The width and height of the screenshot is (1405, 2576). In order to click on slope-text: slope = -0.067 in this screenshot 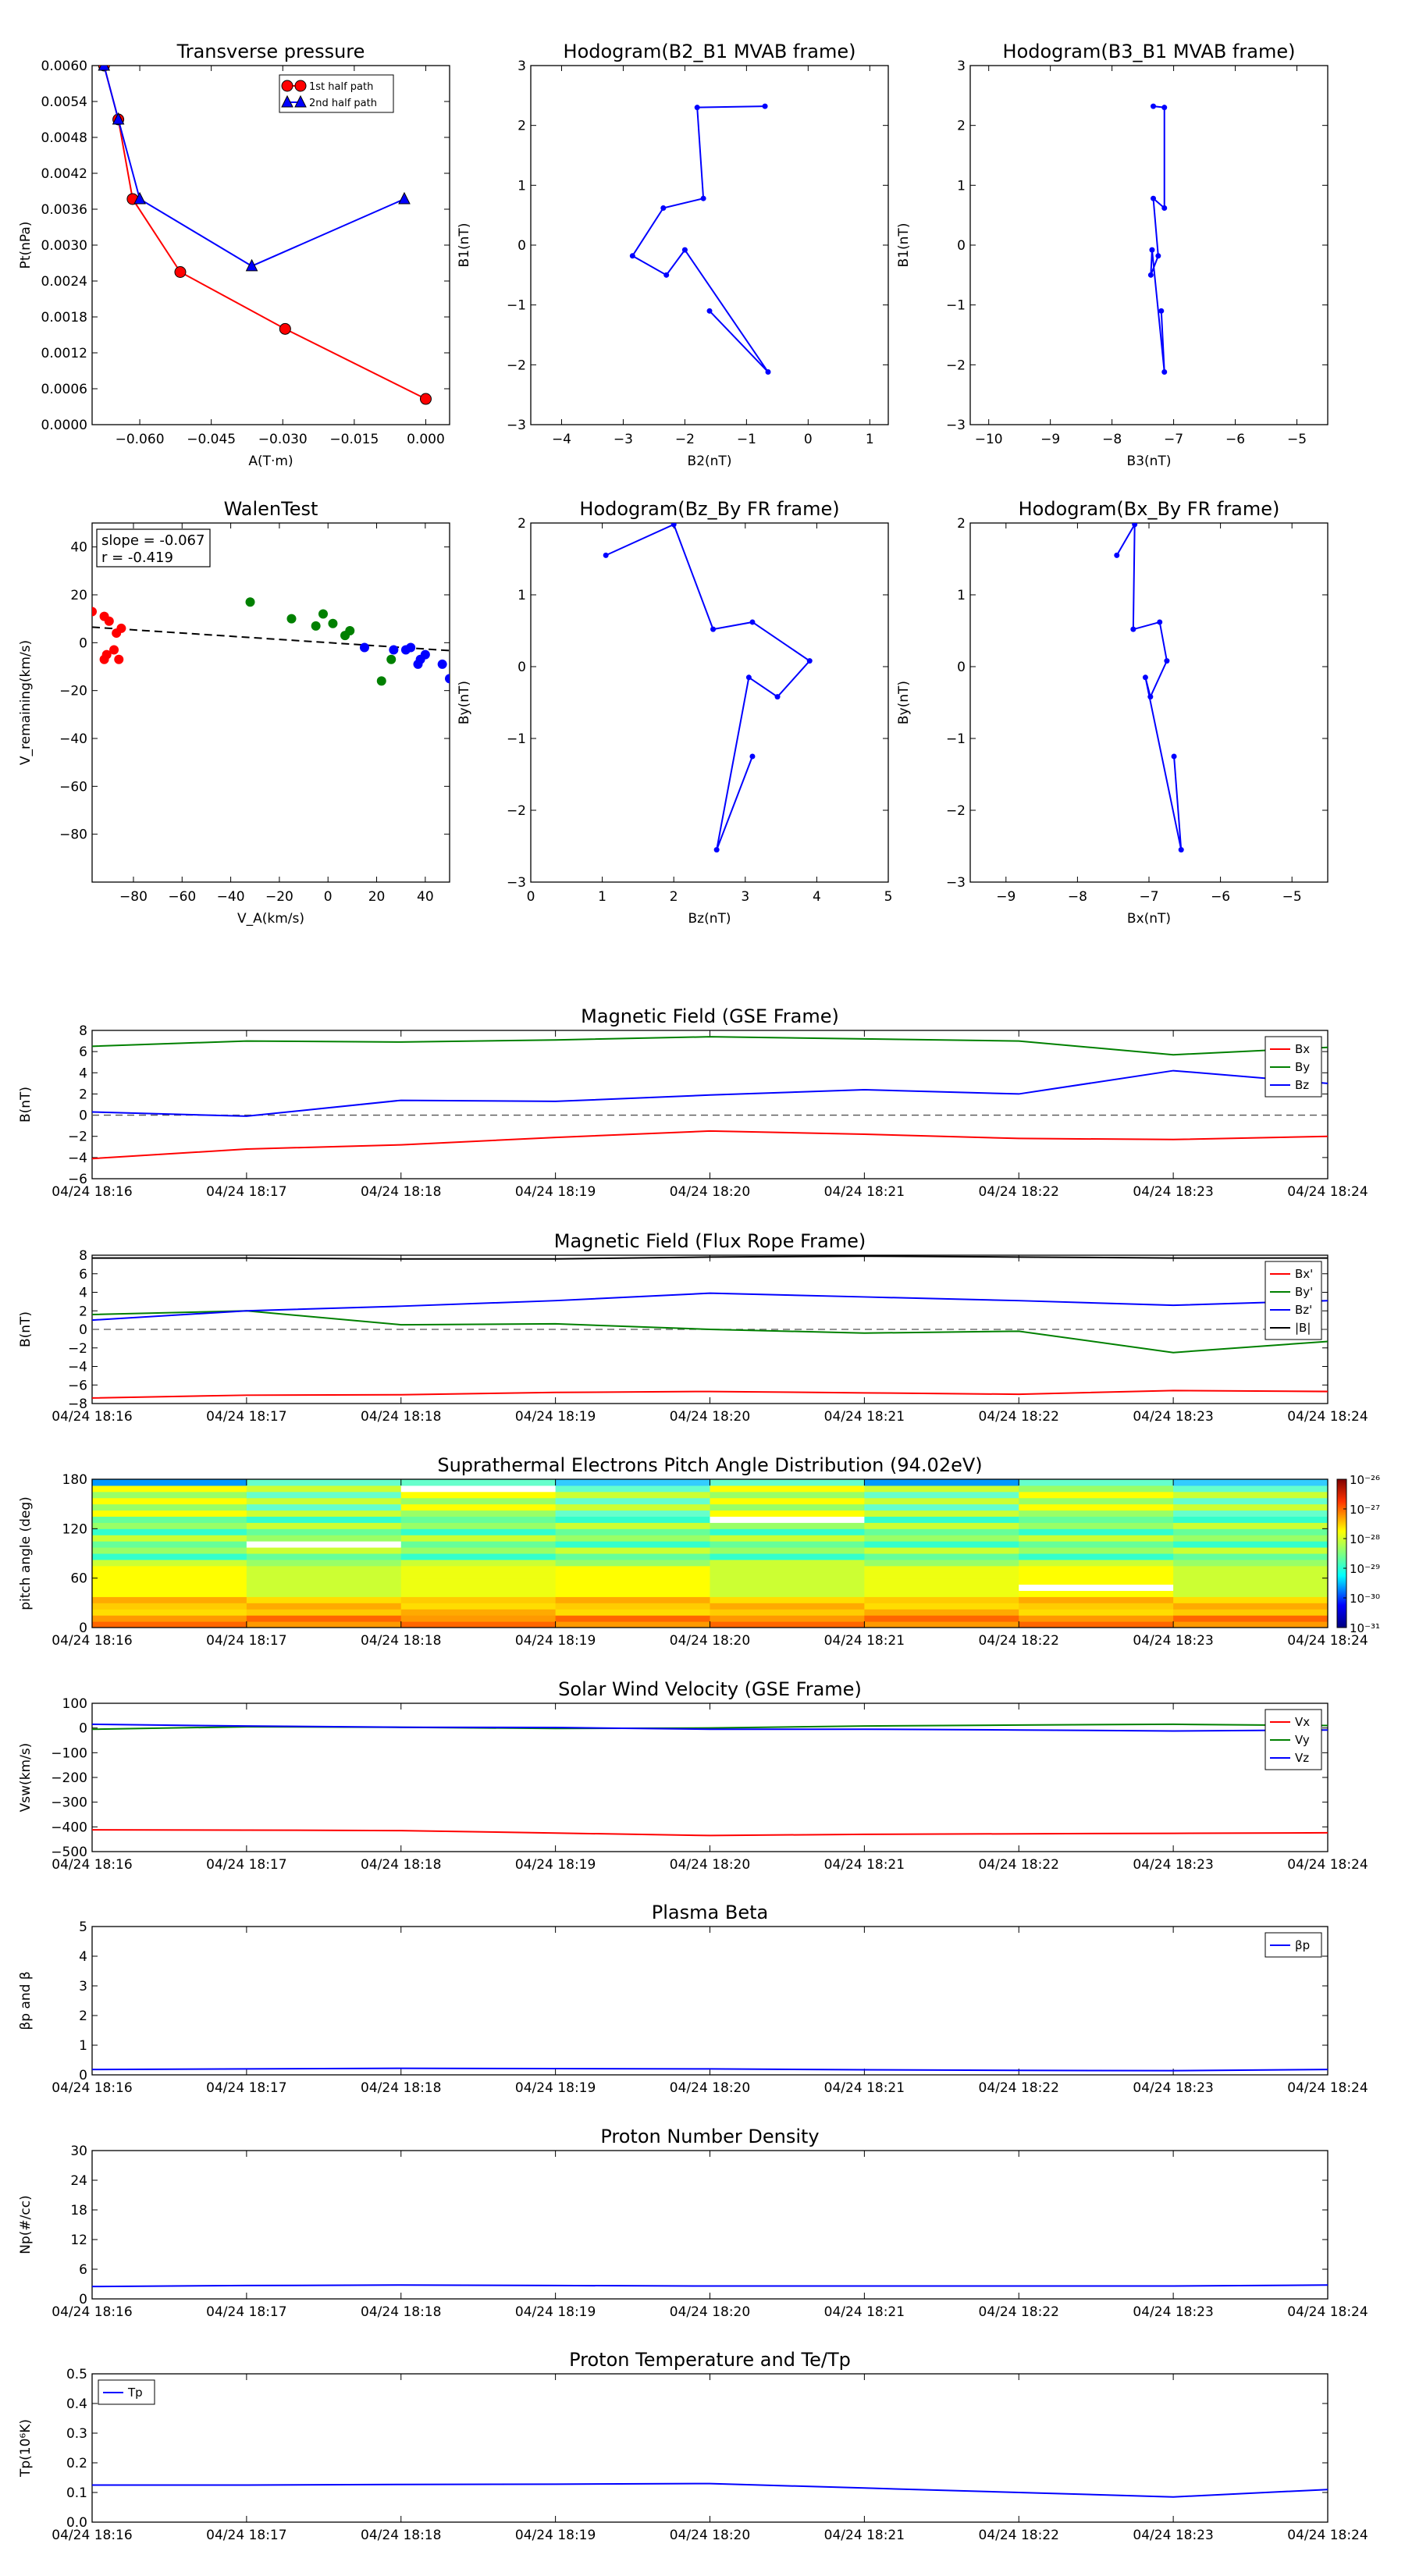, I will do `click(153, 540)`.